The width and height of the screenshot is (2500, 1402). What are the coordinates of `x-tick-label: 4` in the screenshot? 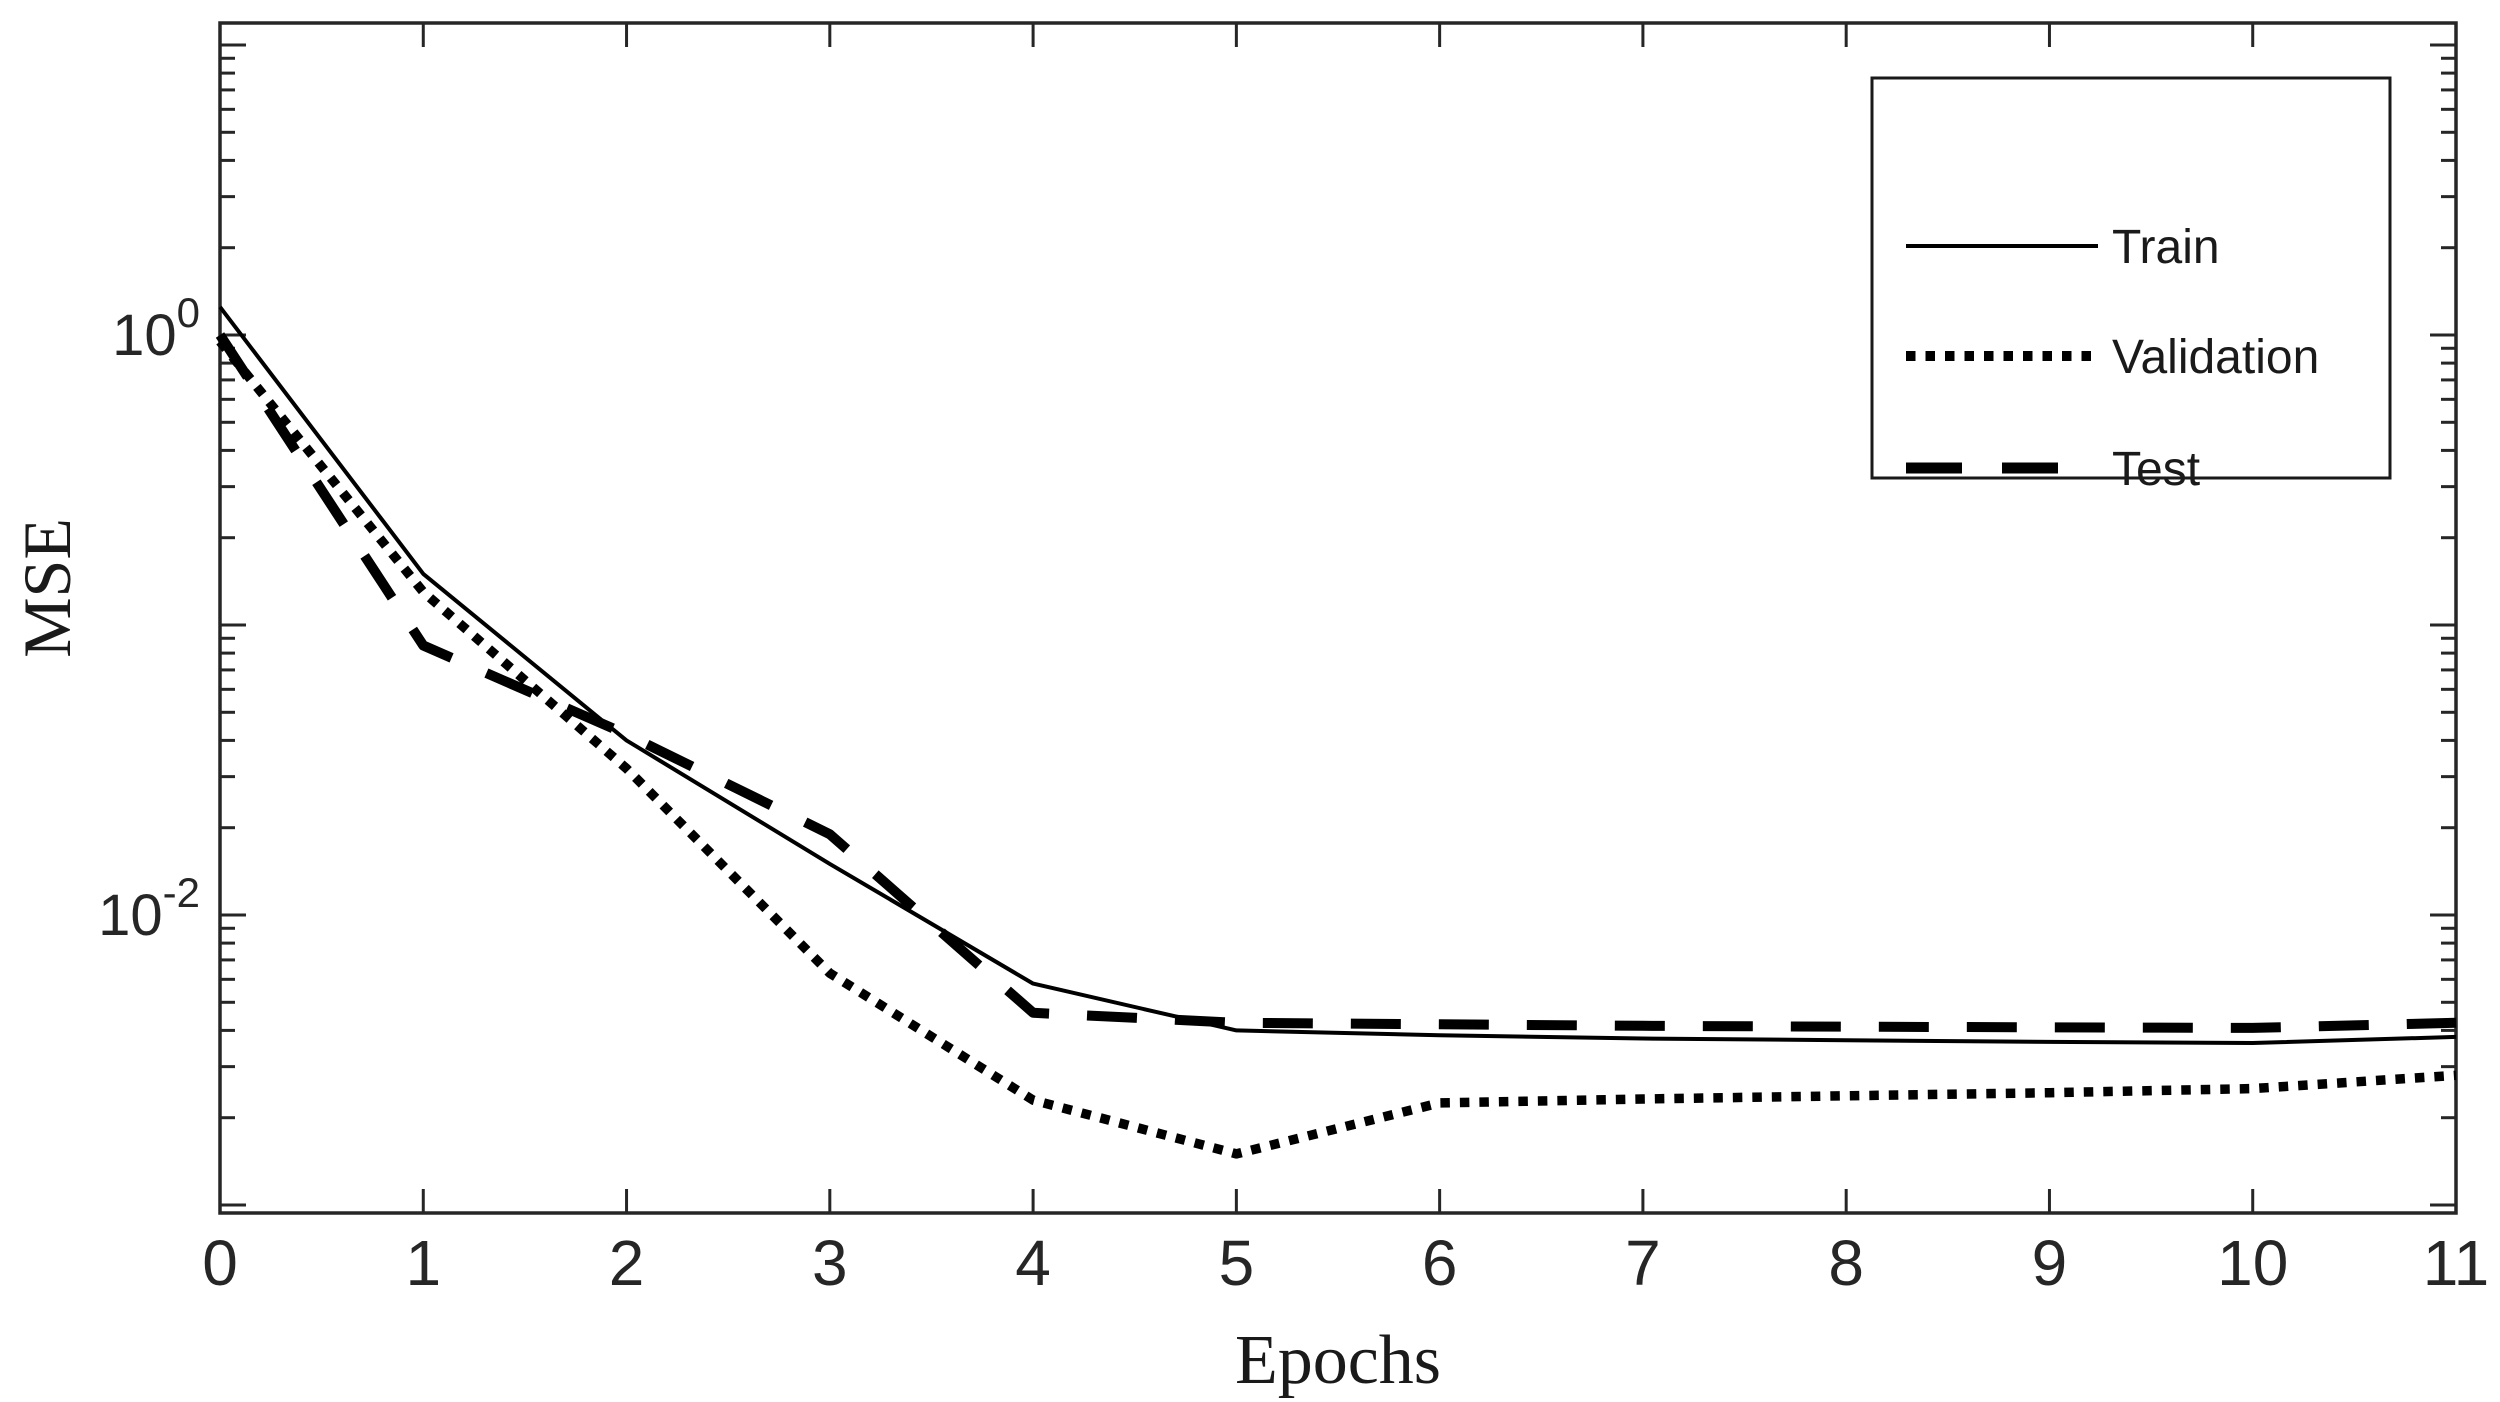 It's located at (1033, 1263).